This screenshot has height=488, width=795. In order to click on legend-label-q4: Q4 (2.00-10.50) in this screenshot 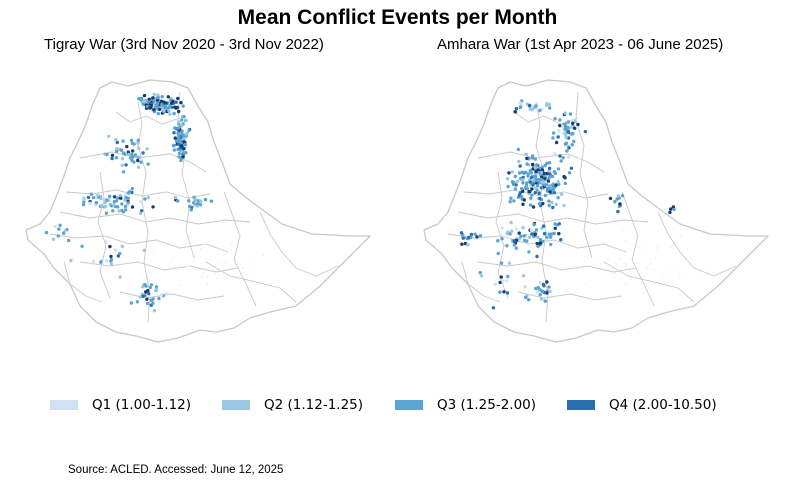, I will do `click(663, 405)`.